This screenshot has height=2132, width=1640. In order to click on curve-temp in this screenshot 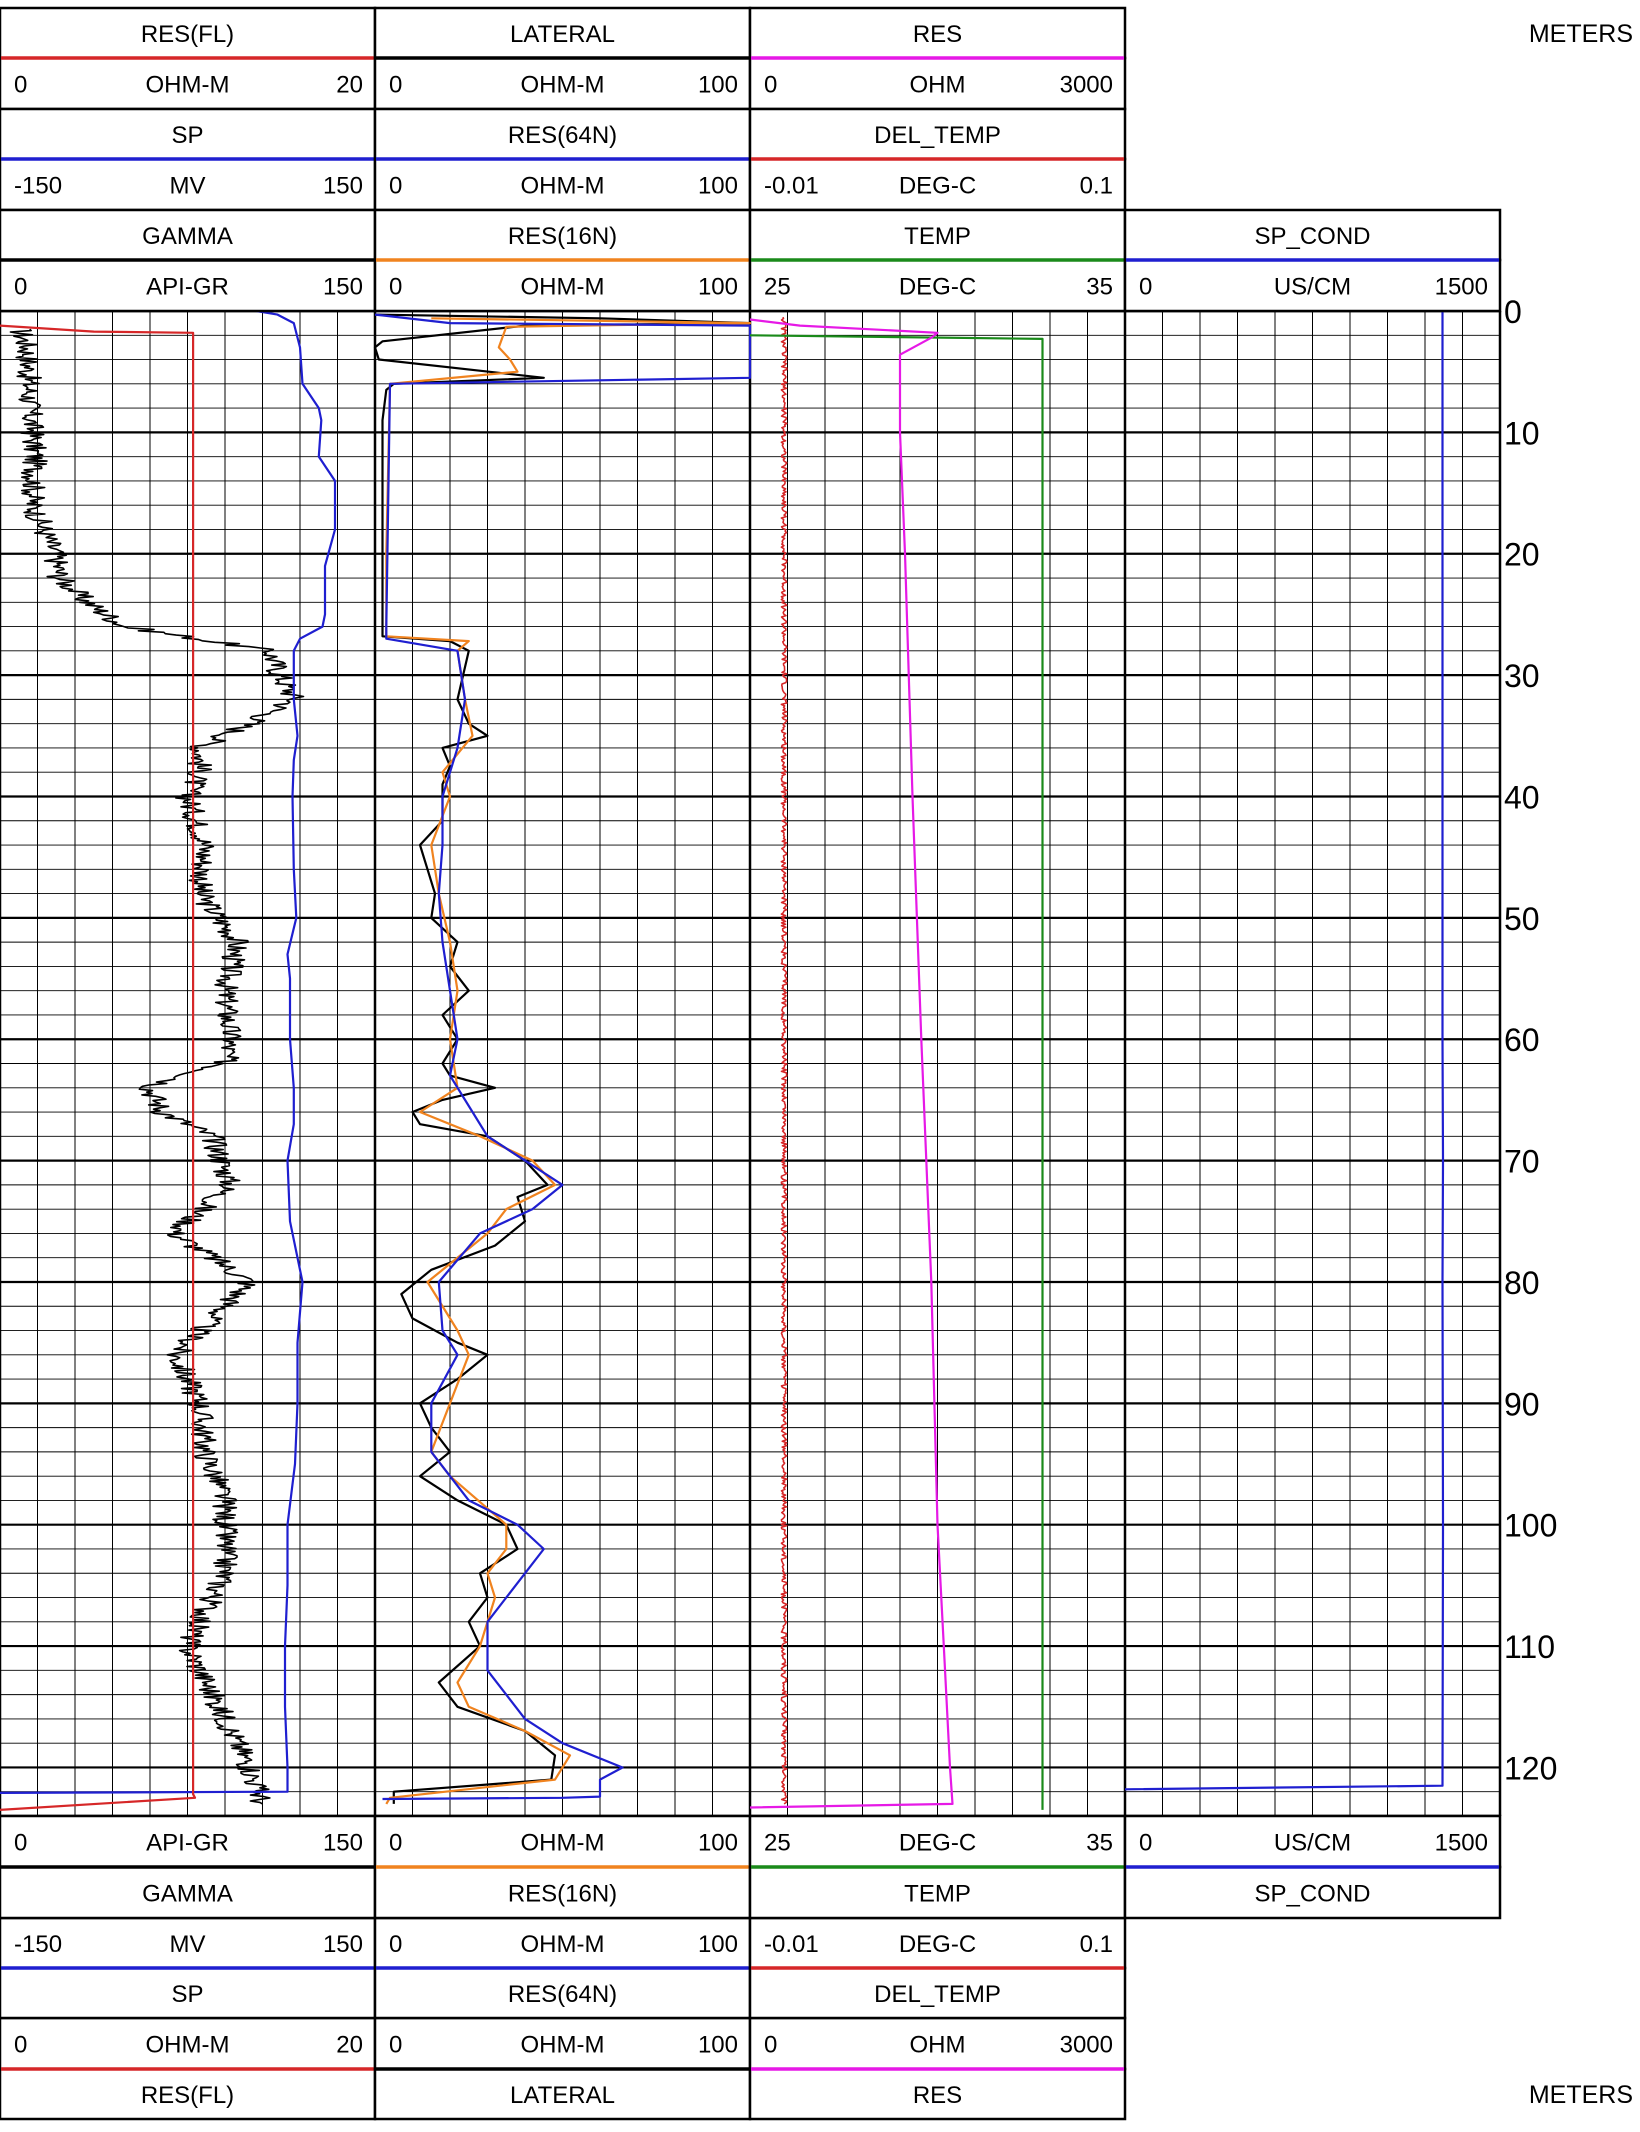, I will do `click(896, 1072)`.